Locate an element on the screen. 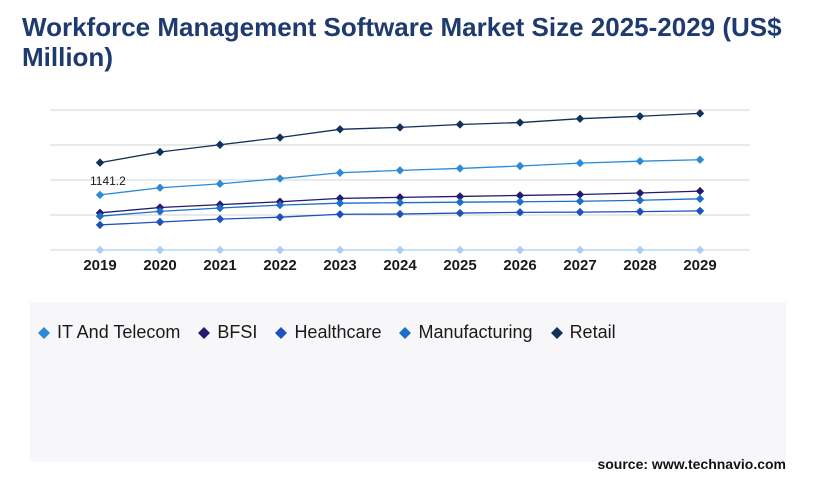 The image size is (816, 480). data-label: 1141.2 is located at coordinates (108, 181).